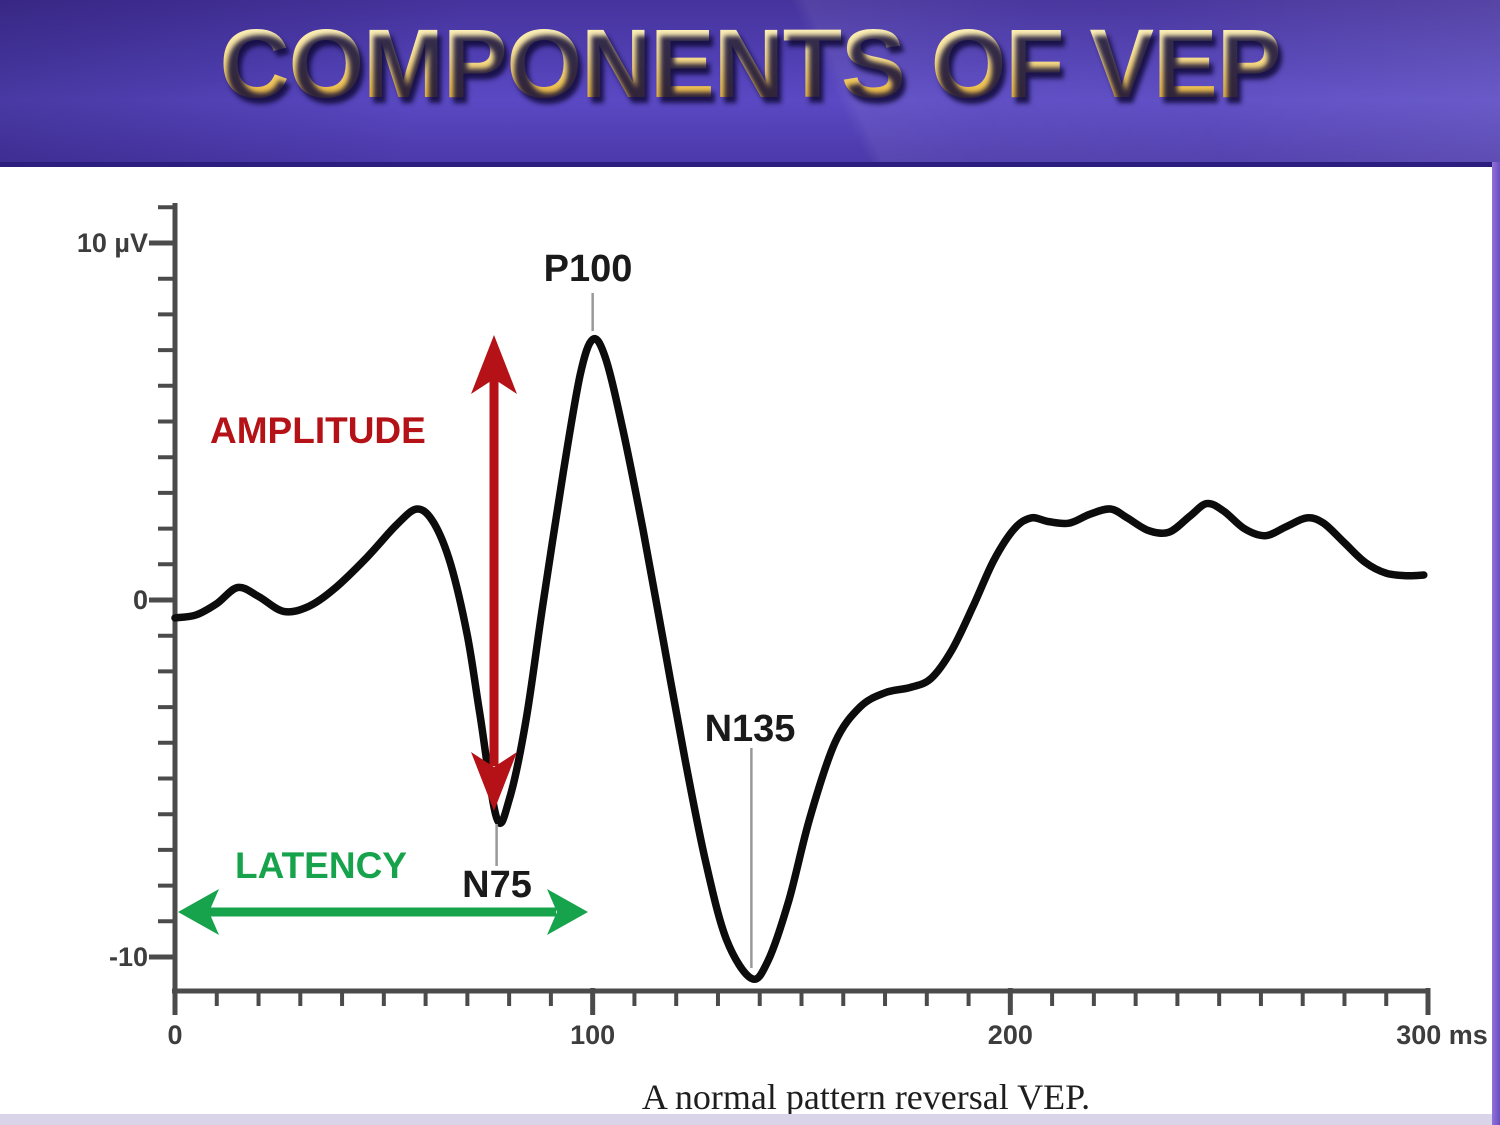  I want to click on latency-label: LATENCY, so click(321, 865).